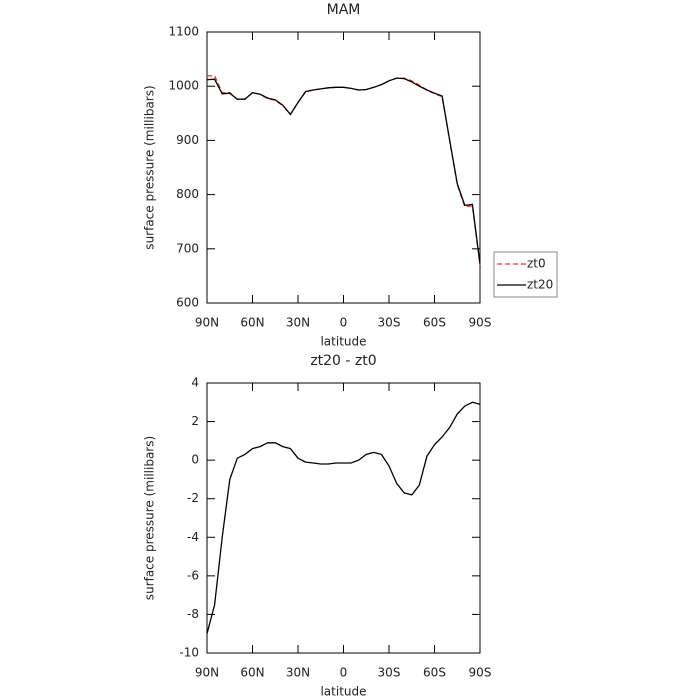 This screenshot has width=700, height=700. I want to click on y-tick-label: -8, so click(193, 614).